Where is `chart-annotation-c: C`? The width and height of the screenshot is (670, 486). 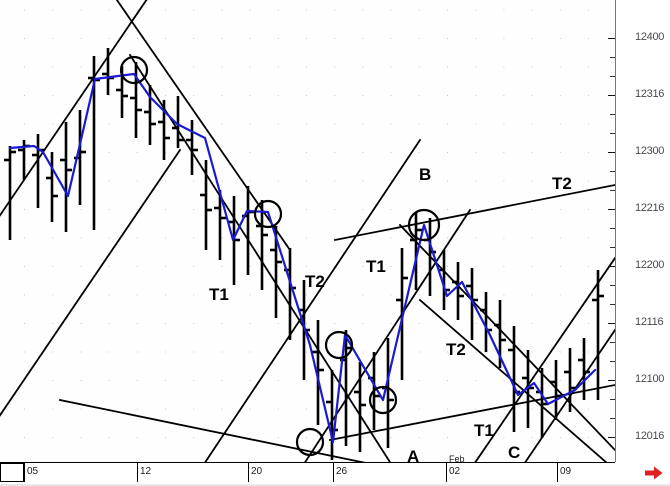
chart-annotation-c: C is located at coordinates (514, 452).